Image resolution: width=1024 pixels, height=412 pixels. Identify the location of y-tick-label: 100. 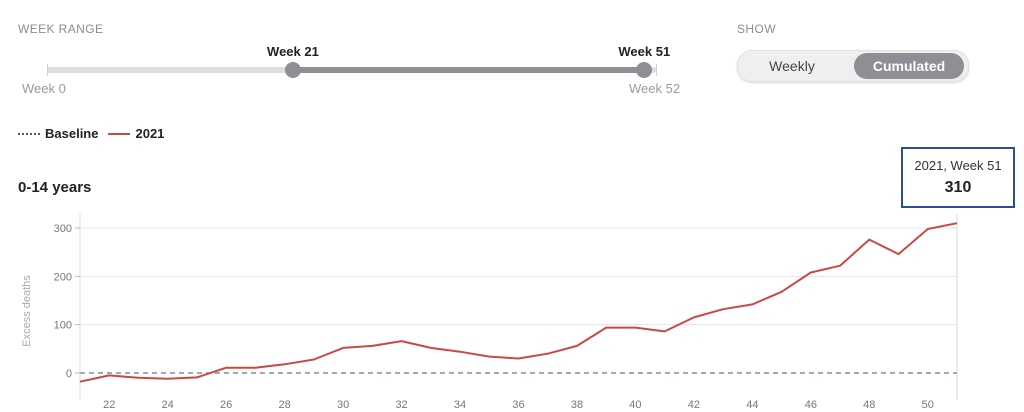
(63, 326).